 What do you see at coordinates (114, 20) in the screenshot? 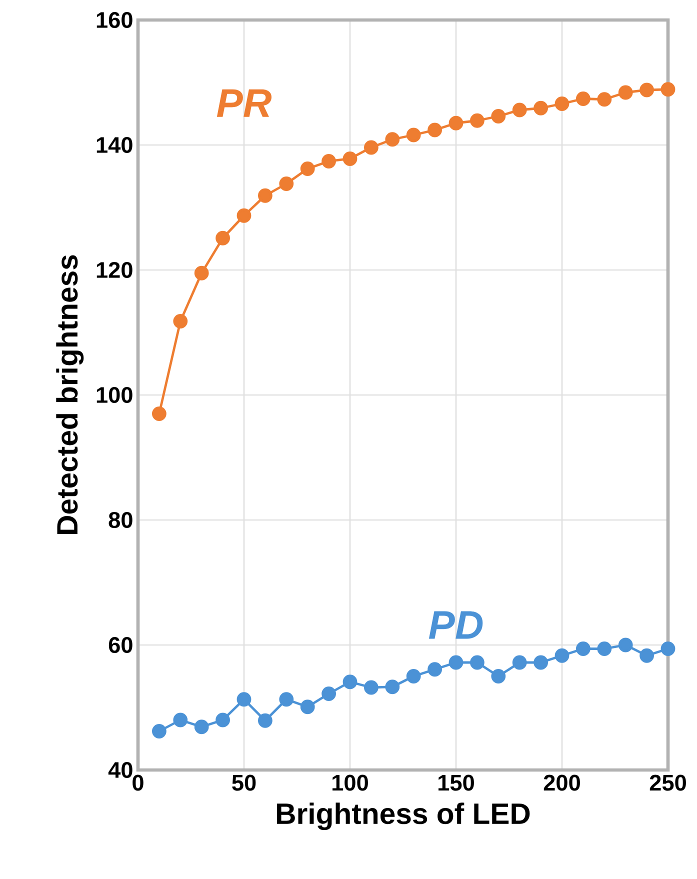
I see `y-tick-label: 160` at bounding box center [114, 20].